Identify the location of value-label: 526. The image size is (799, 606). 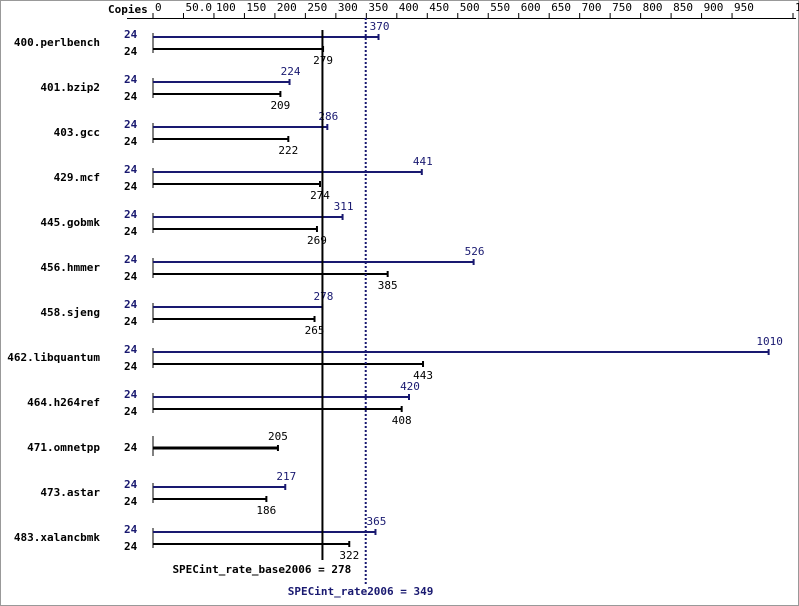
(475, 251).